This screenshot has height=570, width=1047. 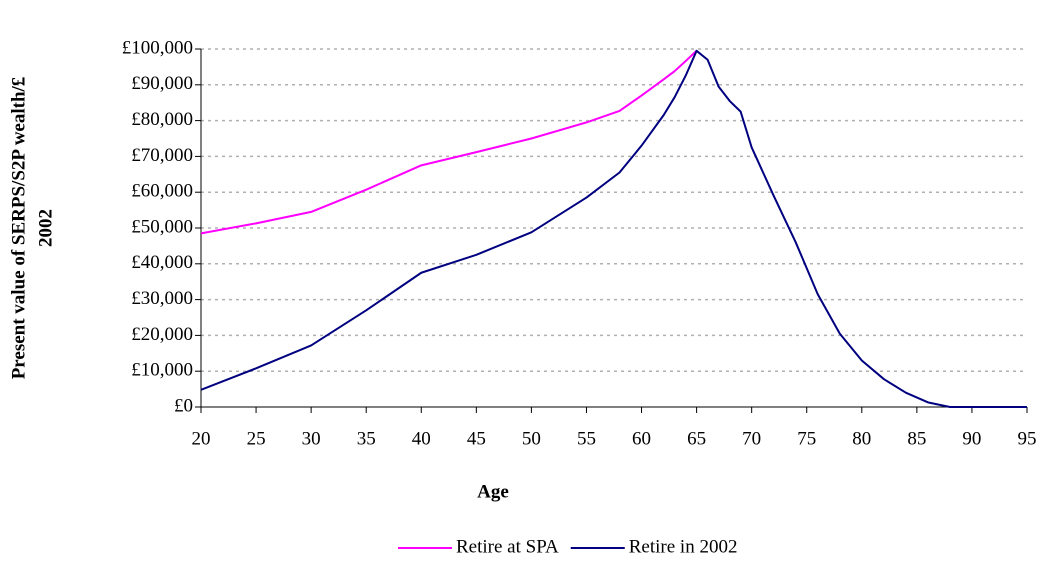 I want to click on x-tick-label: 25, so click(x=256, y=438).